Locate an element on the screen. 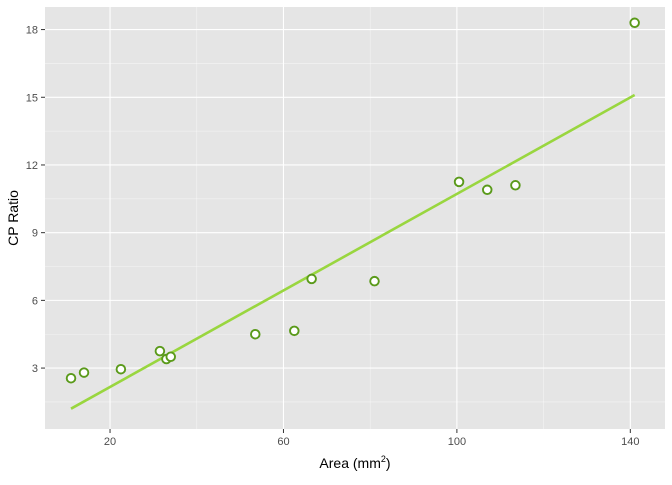  x-tick-label: 140 is located at coordinates (630, 442).